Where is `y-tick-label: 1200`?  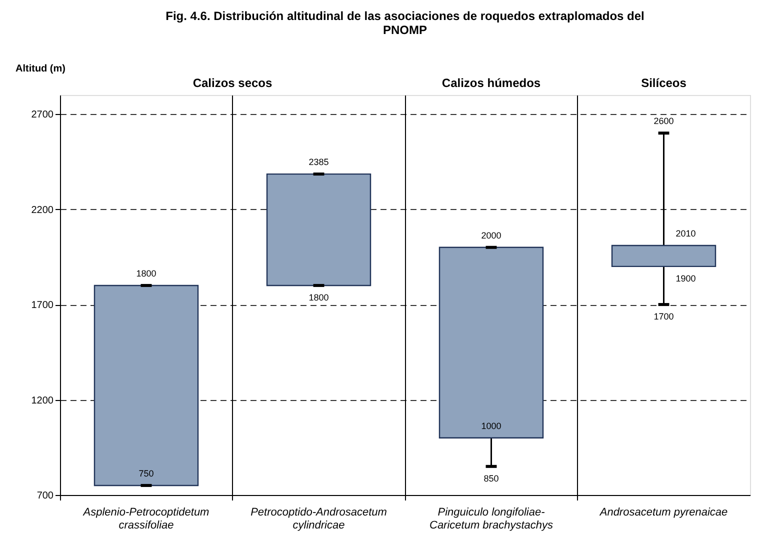 y-tick-label: 1200 is located at coordinates (42, 400).